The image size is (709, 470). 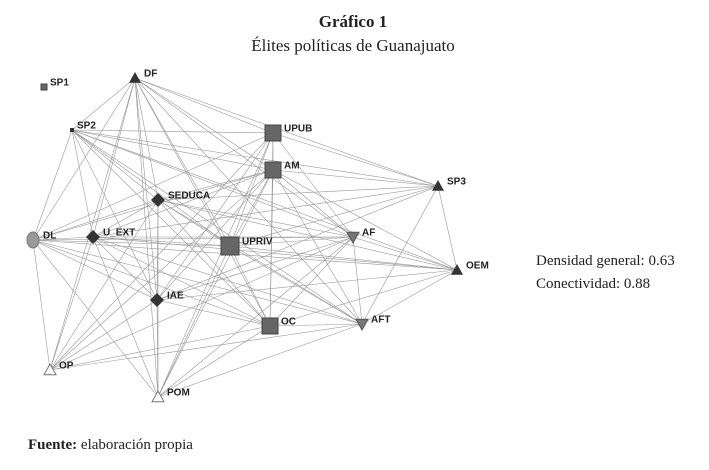 What do you see at coordinates (59, 83) in the screenshot?
I see `node-label: SP1` at bounding box center [59, 83].